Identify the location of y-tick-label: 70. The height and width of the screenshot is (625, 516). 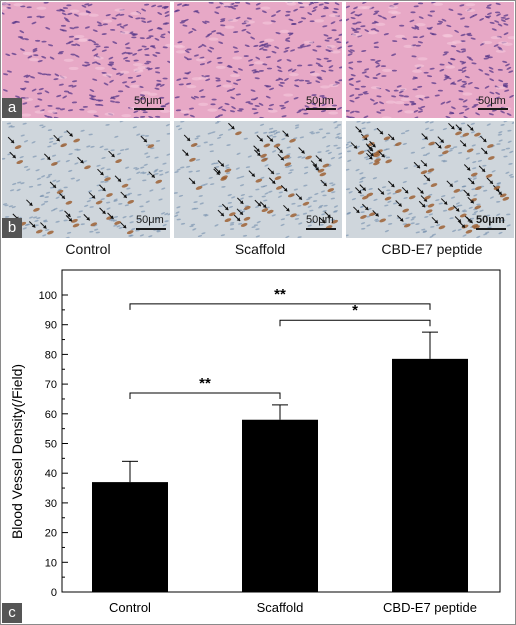
(51, 385).